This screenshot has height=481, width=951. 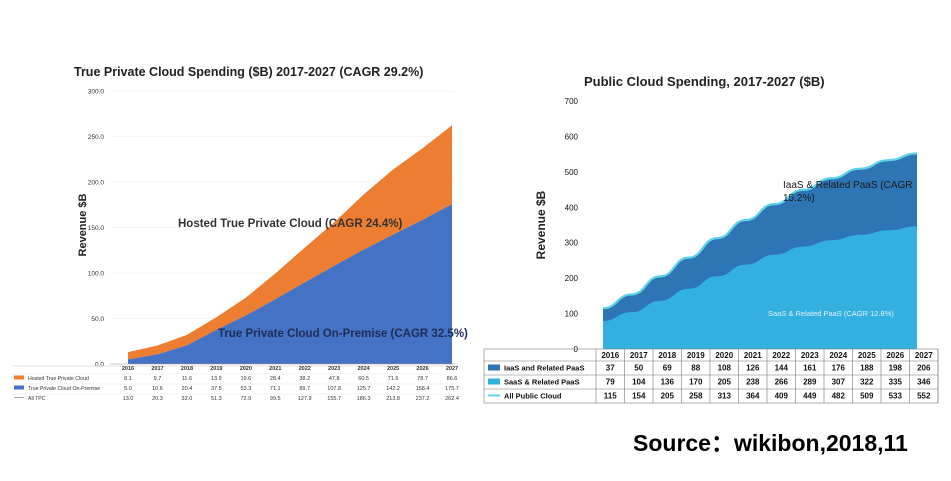 I want to click on left-y-tick: 200.0, so click(x=96, y=183).